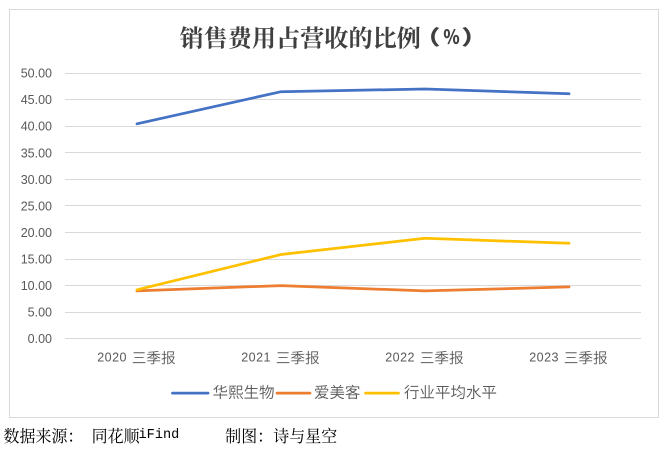 Image resolution: width=671 pixels, height=454 pixels. I want to click on svg-text: 10.00, so click(36, 286).